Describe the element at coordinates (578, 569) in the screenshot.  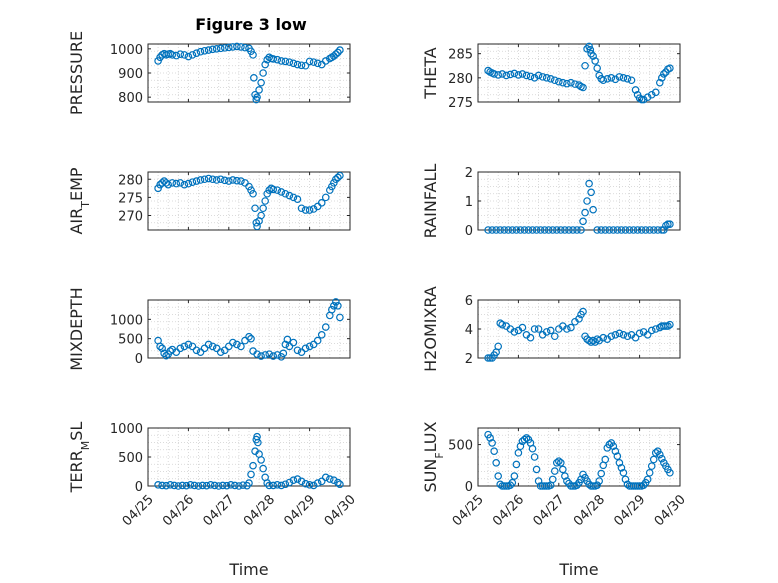
I see `x-axis-label: Time` at that location.